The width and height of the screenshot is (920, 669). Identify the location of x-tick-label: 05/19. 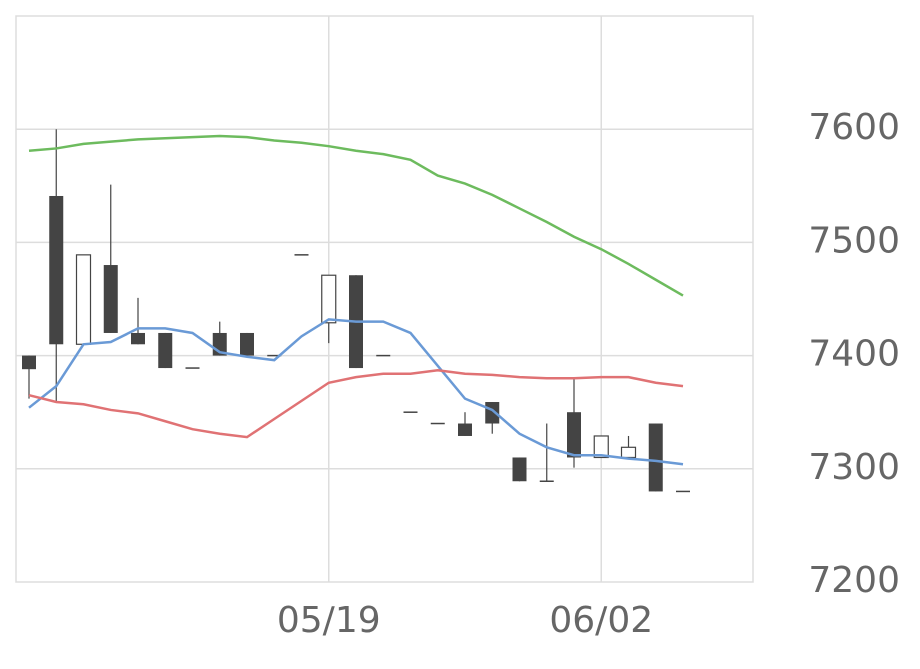
(329, 620).